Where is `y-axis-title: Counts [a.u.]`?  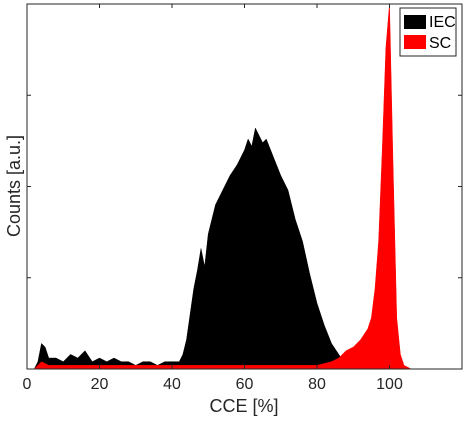 y-axis-title: Counts [a.u.] is located at coordinates (14, 186).